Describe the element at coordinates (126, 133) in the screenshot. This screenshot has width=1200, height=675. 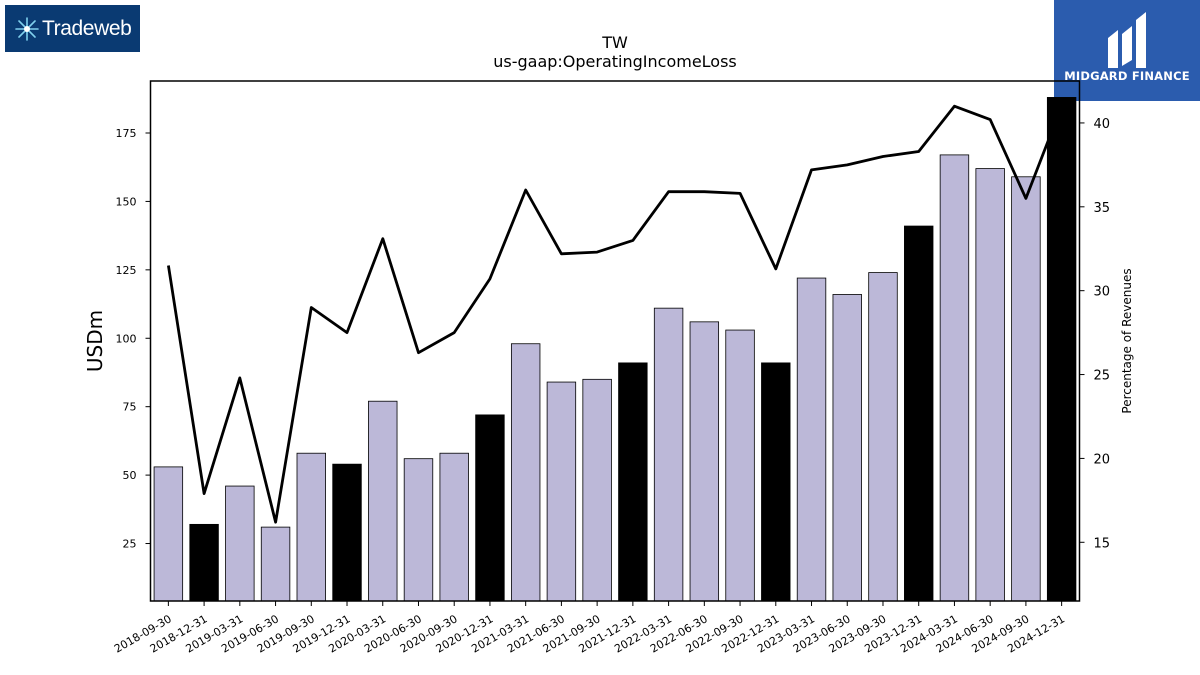
I see `y-tick-label: 175` at that location.